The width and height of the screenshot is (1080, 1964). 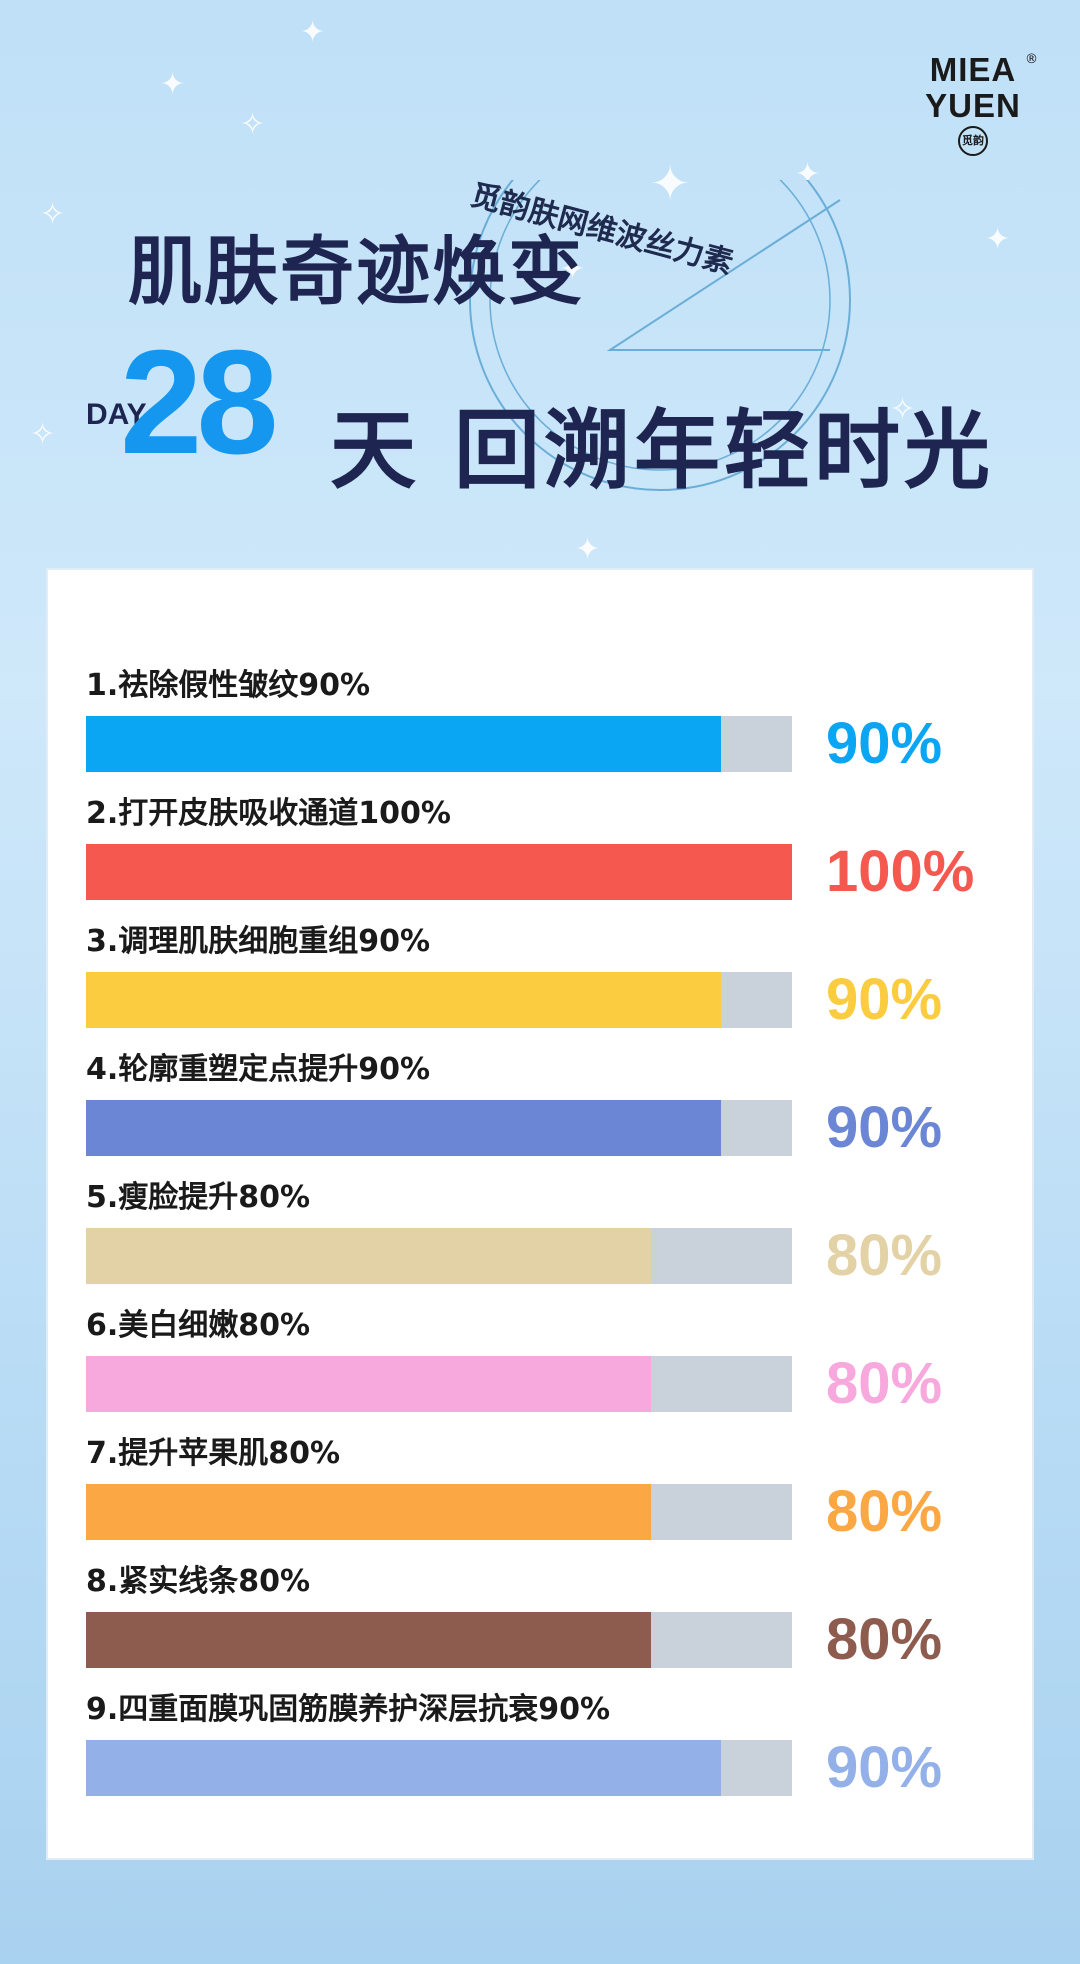 What do you see at coordinates (213, 1453) in the screenshot?
I see `bar-label: 7.提升苹果肌80%` at bounding box center [213, 1453].